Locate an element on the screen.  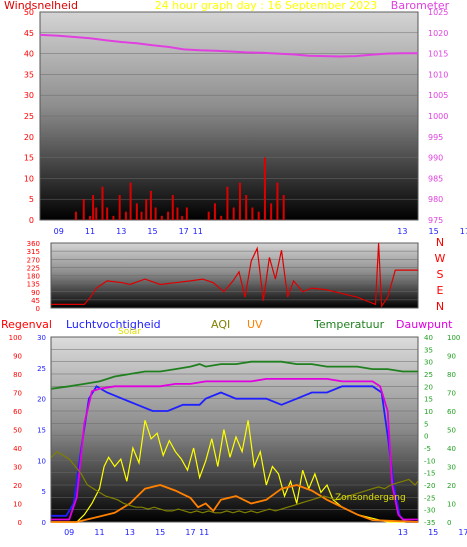
wind-speed-tick: 10 is located at coordinates (29, 178).